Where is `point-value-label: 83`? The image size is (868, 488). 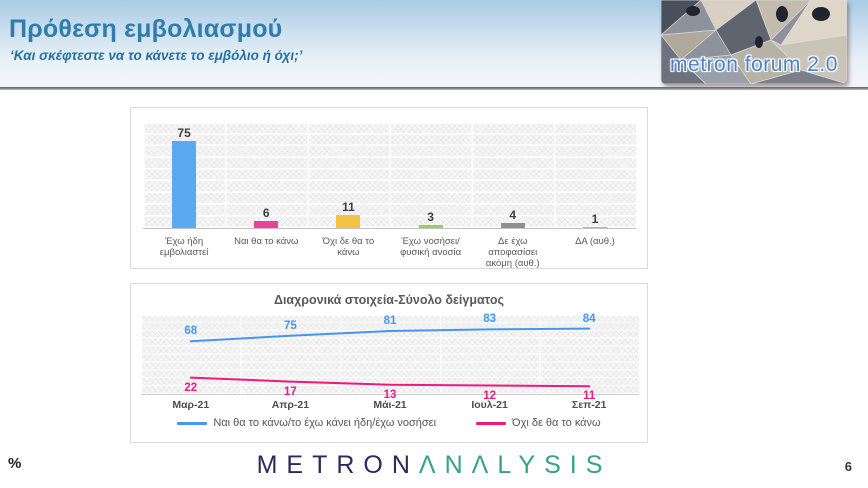 point-value-label: 83 is located at coordinates (489, 319).